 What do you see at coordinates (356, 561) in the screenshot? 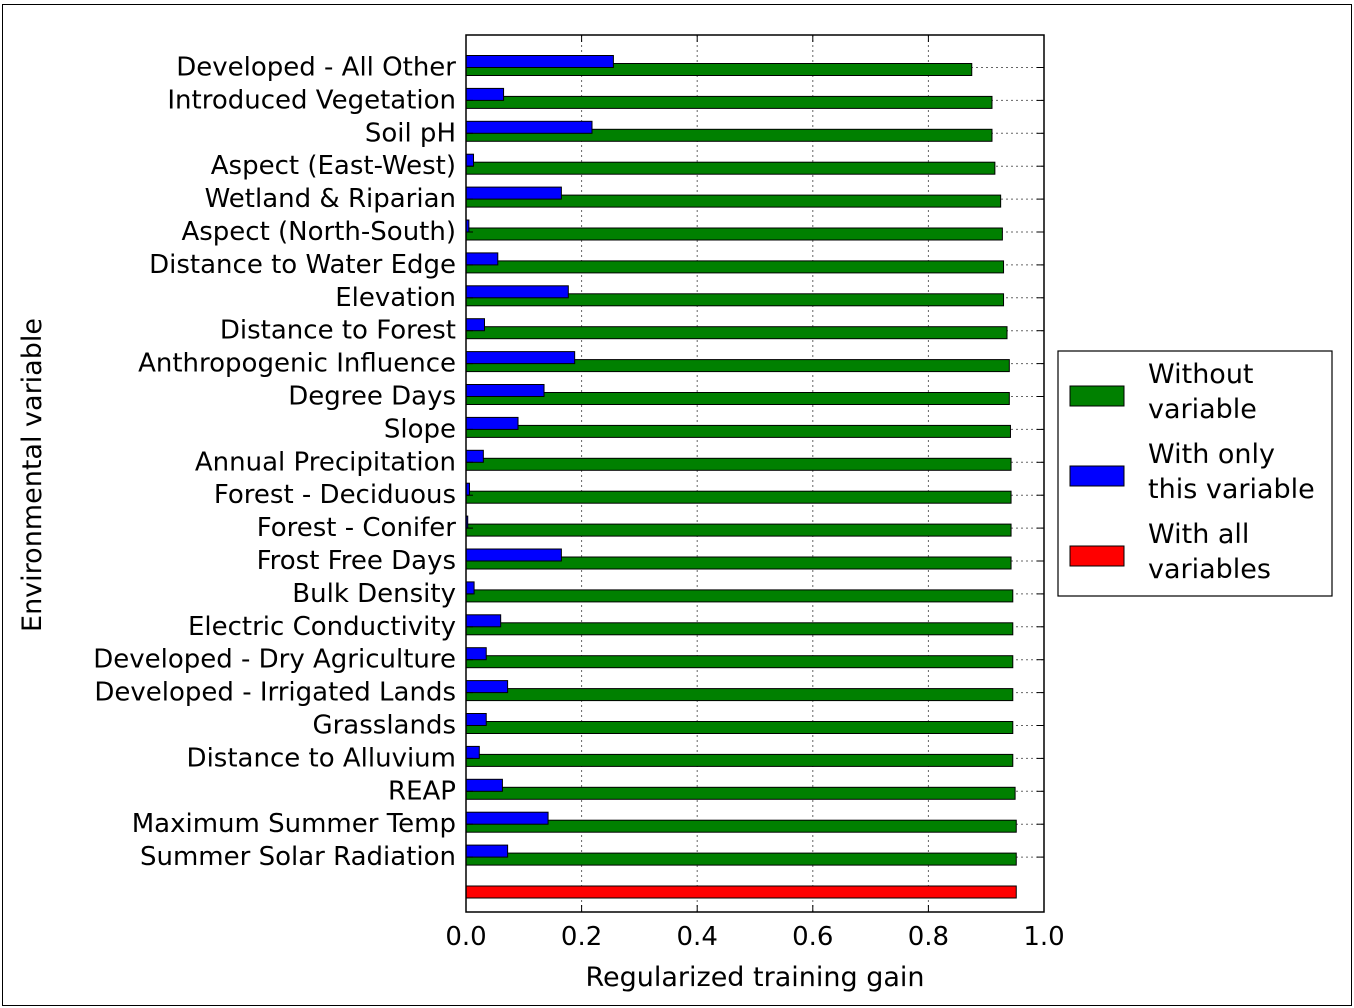
I see `y-tick-label: Frost Free Days` at bounding box center [356, 561].